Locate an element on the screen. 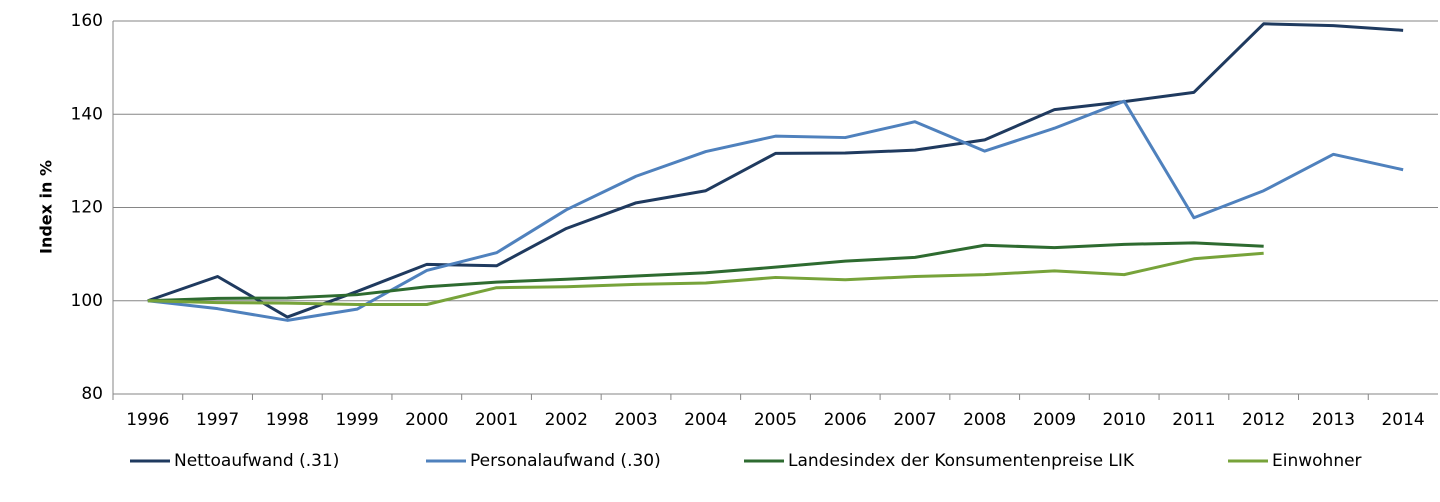  x-tick-label: 2010 is located at coordinates (1124, 420).